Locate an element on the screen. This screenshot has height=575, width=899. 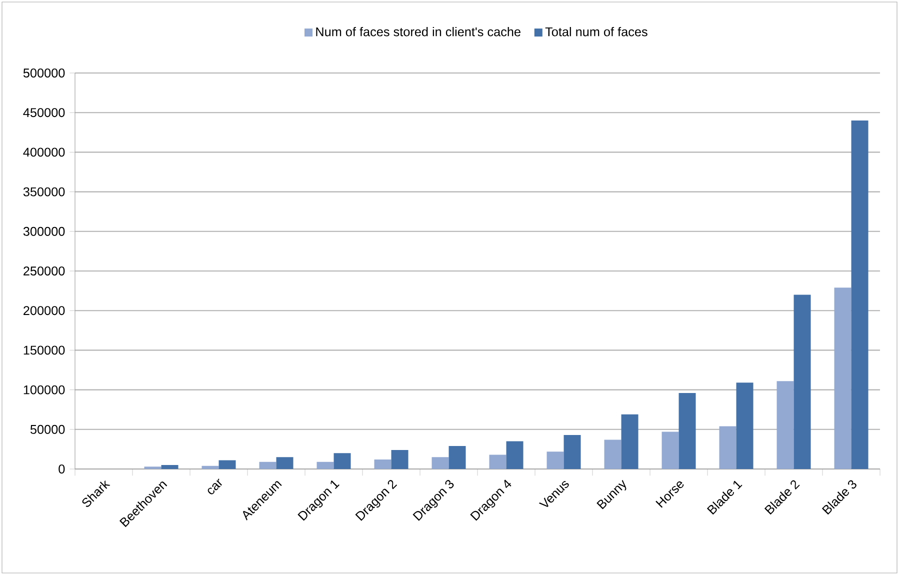
y-tick-label: 100000 is located at coordinates (44, 389).